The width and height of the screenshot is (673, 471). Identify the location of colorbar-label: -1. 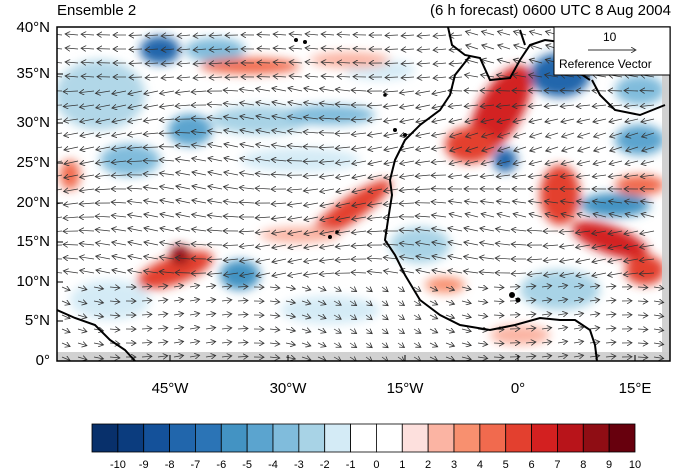
(350, 465).